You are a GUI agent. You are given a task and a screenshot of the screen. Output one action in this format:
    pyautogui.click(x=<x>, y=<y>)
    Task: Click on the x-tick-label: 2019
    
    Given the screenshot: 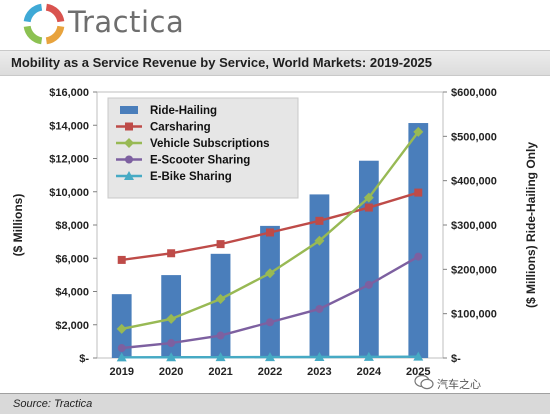 What is the action you would take?
    pyautogui.click(x=121, y=372)
    